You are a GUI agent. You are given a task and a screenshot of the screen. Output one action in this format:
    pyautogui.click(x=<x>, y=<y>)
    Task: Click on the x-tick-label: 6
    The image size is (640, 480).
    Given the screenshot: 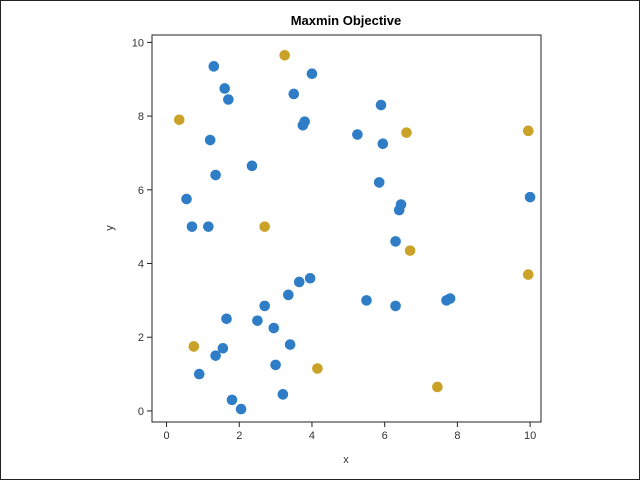 What is the action you would take?
    pyautogui.click(x=385, y=436)
    